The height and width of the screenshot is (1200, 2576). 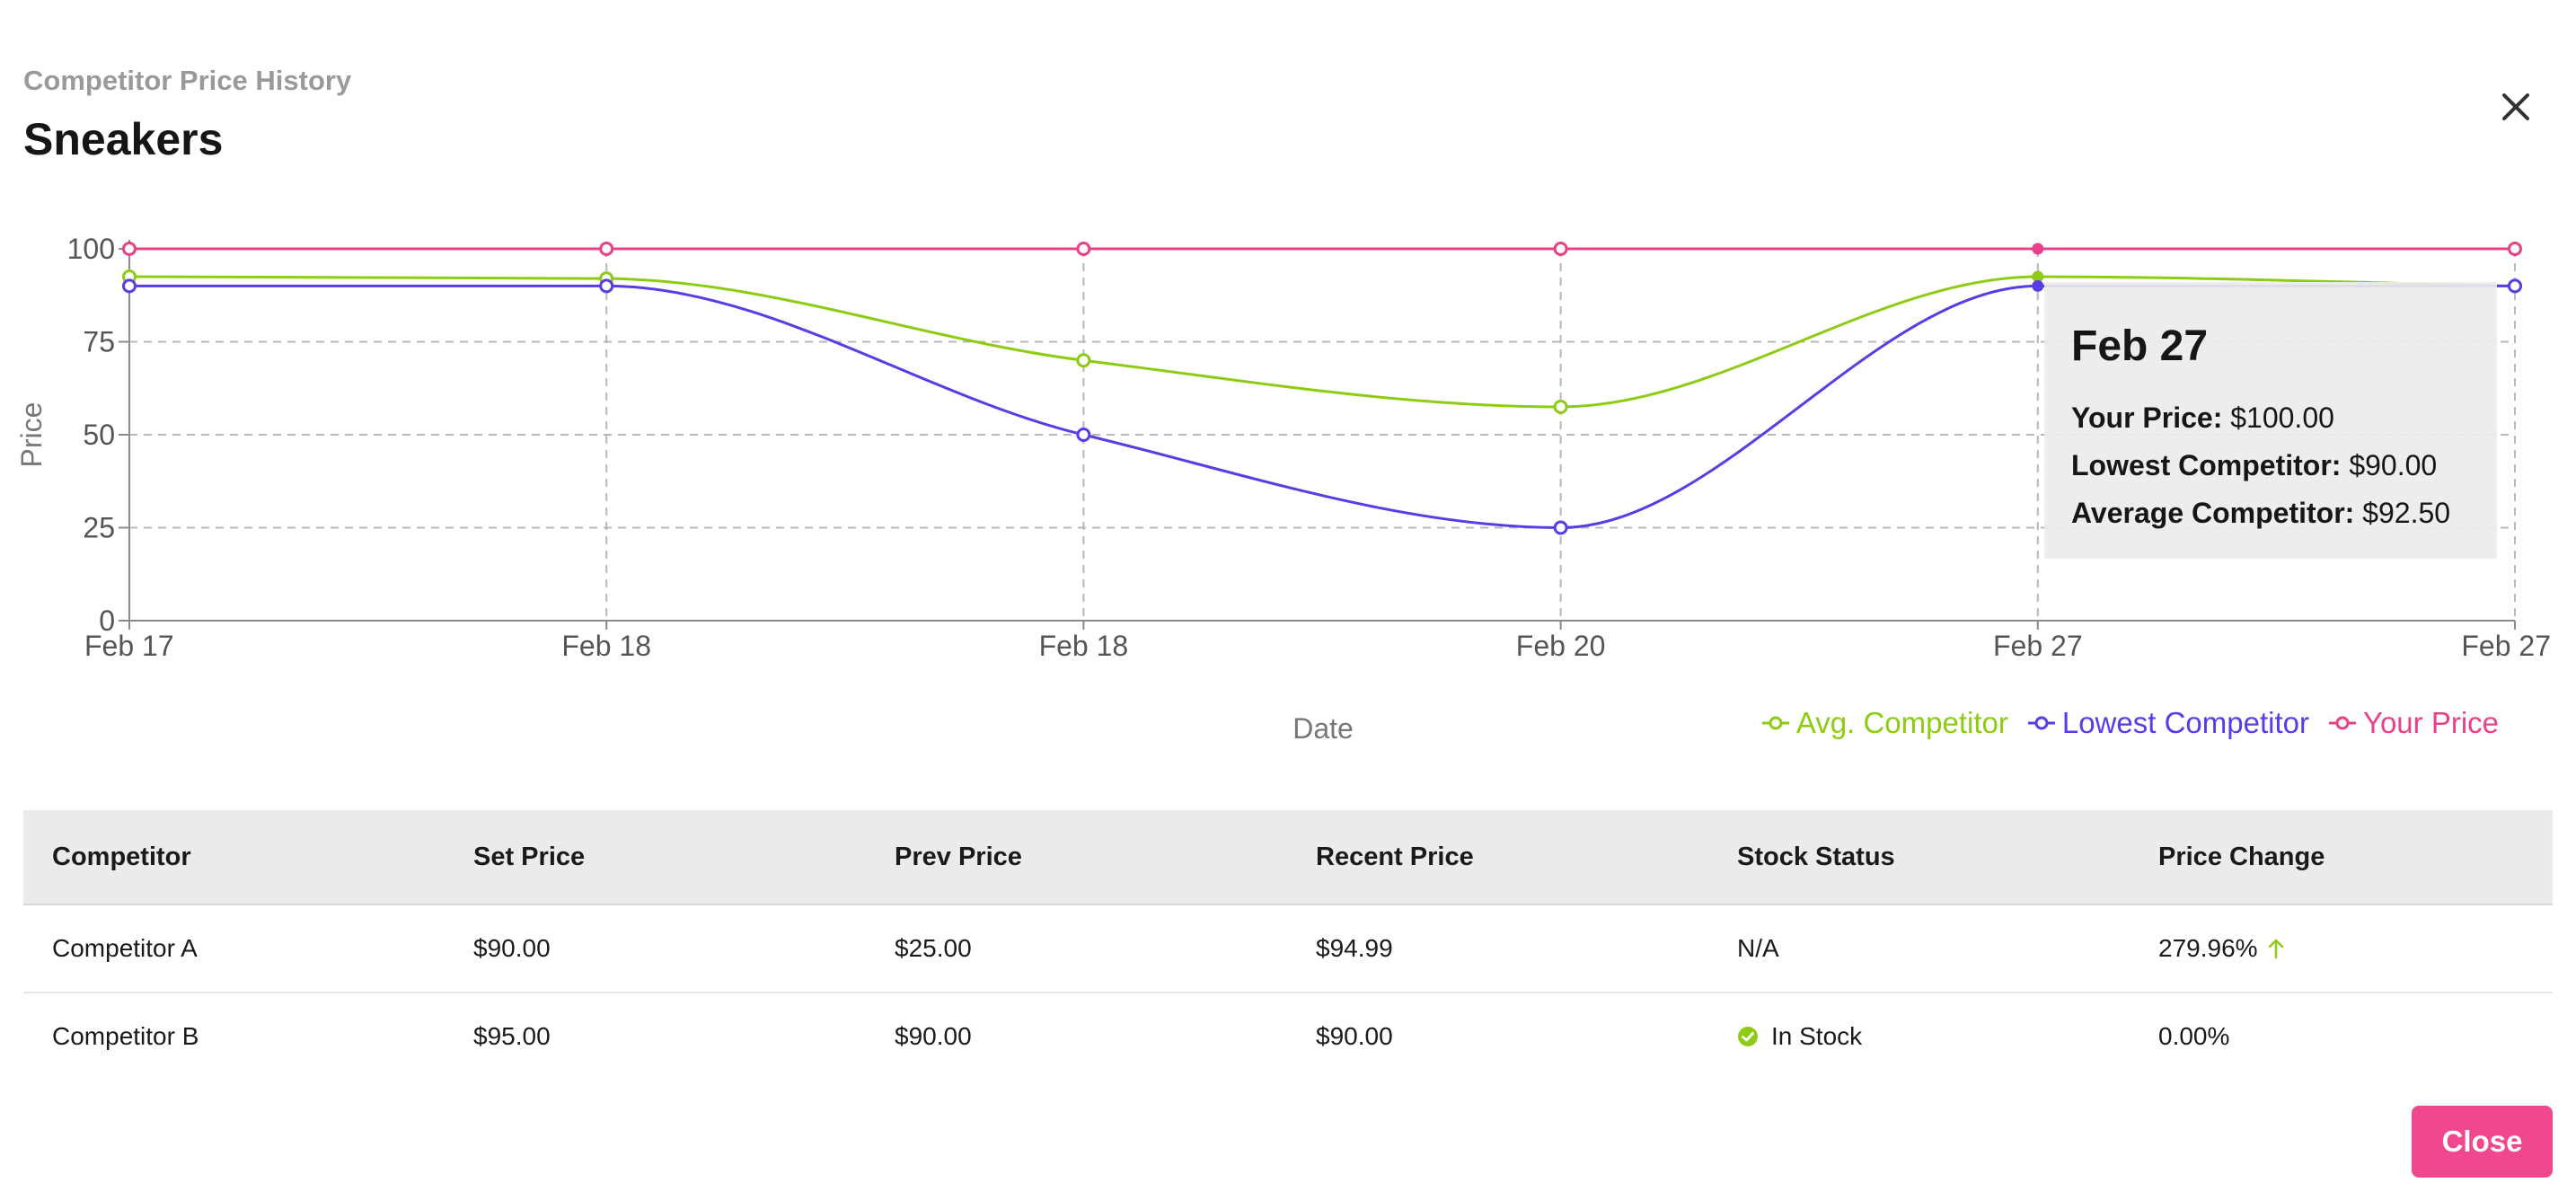 I want to click on cell-set-price: $90.00, so click(x=512, y=948).